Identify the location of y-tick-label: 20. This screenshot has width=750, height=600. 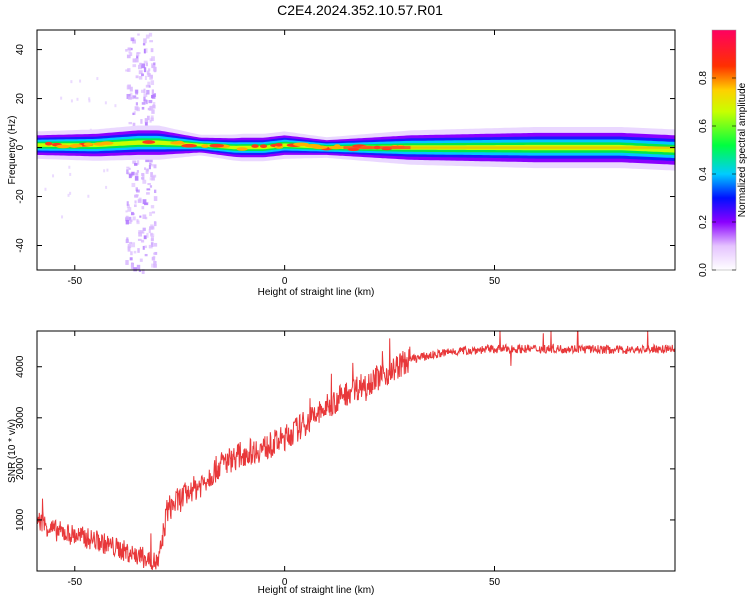
(20, 99).